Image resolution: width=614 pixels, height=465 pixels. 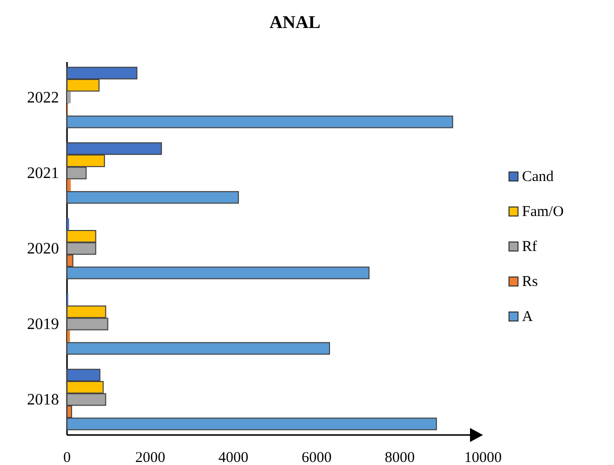 I want to click on x-tick-label: 2000, so click(x=150, y=457).